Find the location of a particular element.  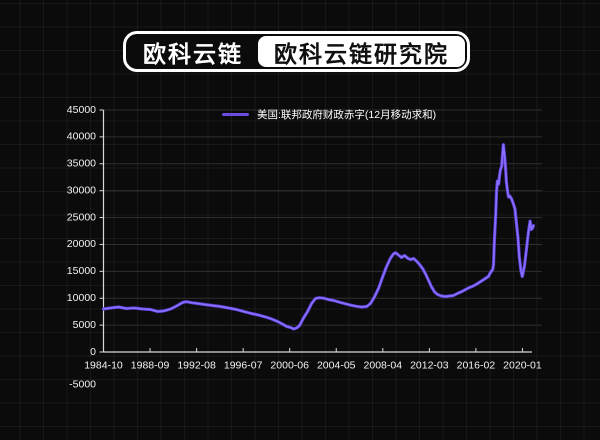

x-tick-label: 1988-09 is located at coordinates (150, 365).